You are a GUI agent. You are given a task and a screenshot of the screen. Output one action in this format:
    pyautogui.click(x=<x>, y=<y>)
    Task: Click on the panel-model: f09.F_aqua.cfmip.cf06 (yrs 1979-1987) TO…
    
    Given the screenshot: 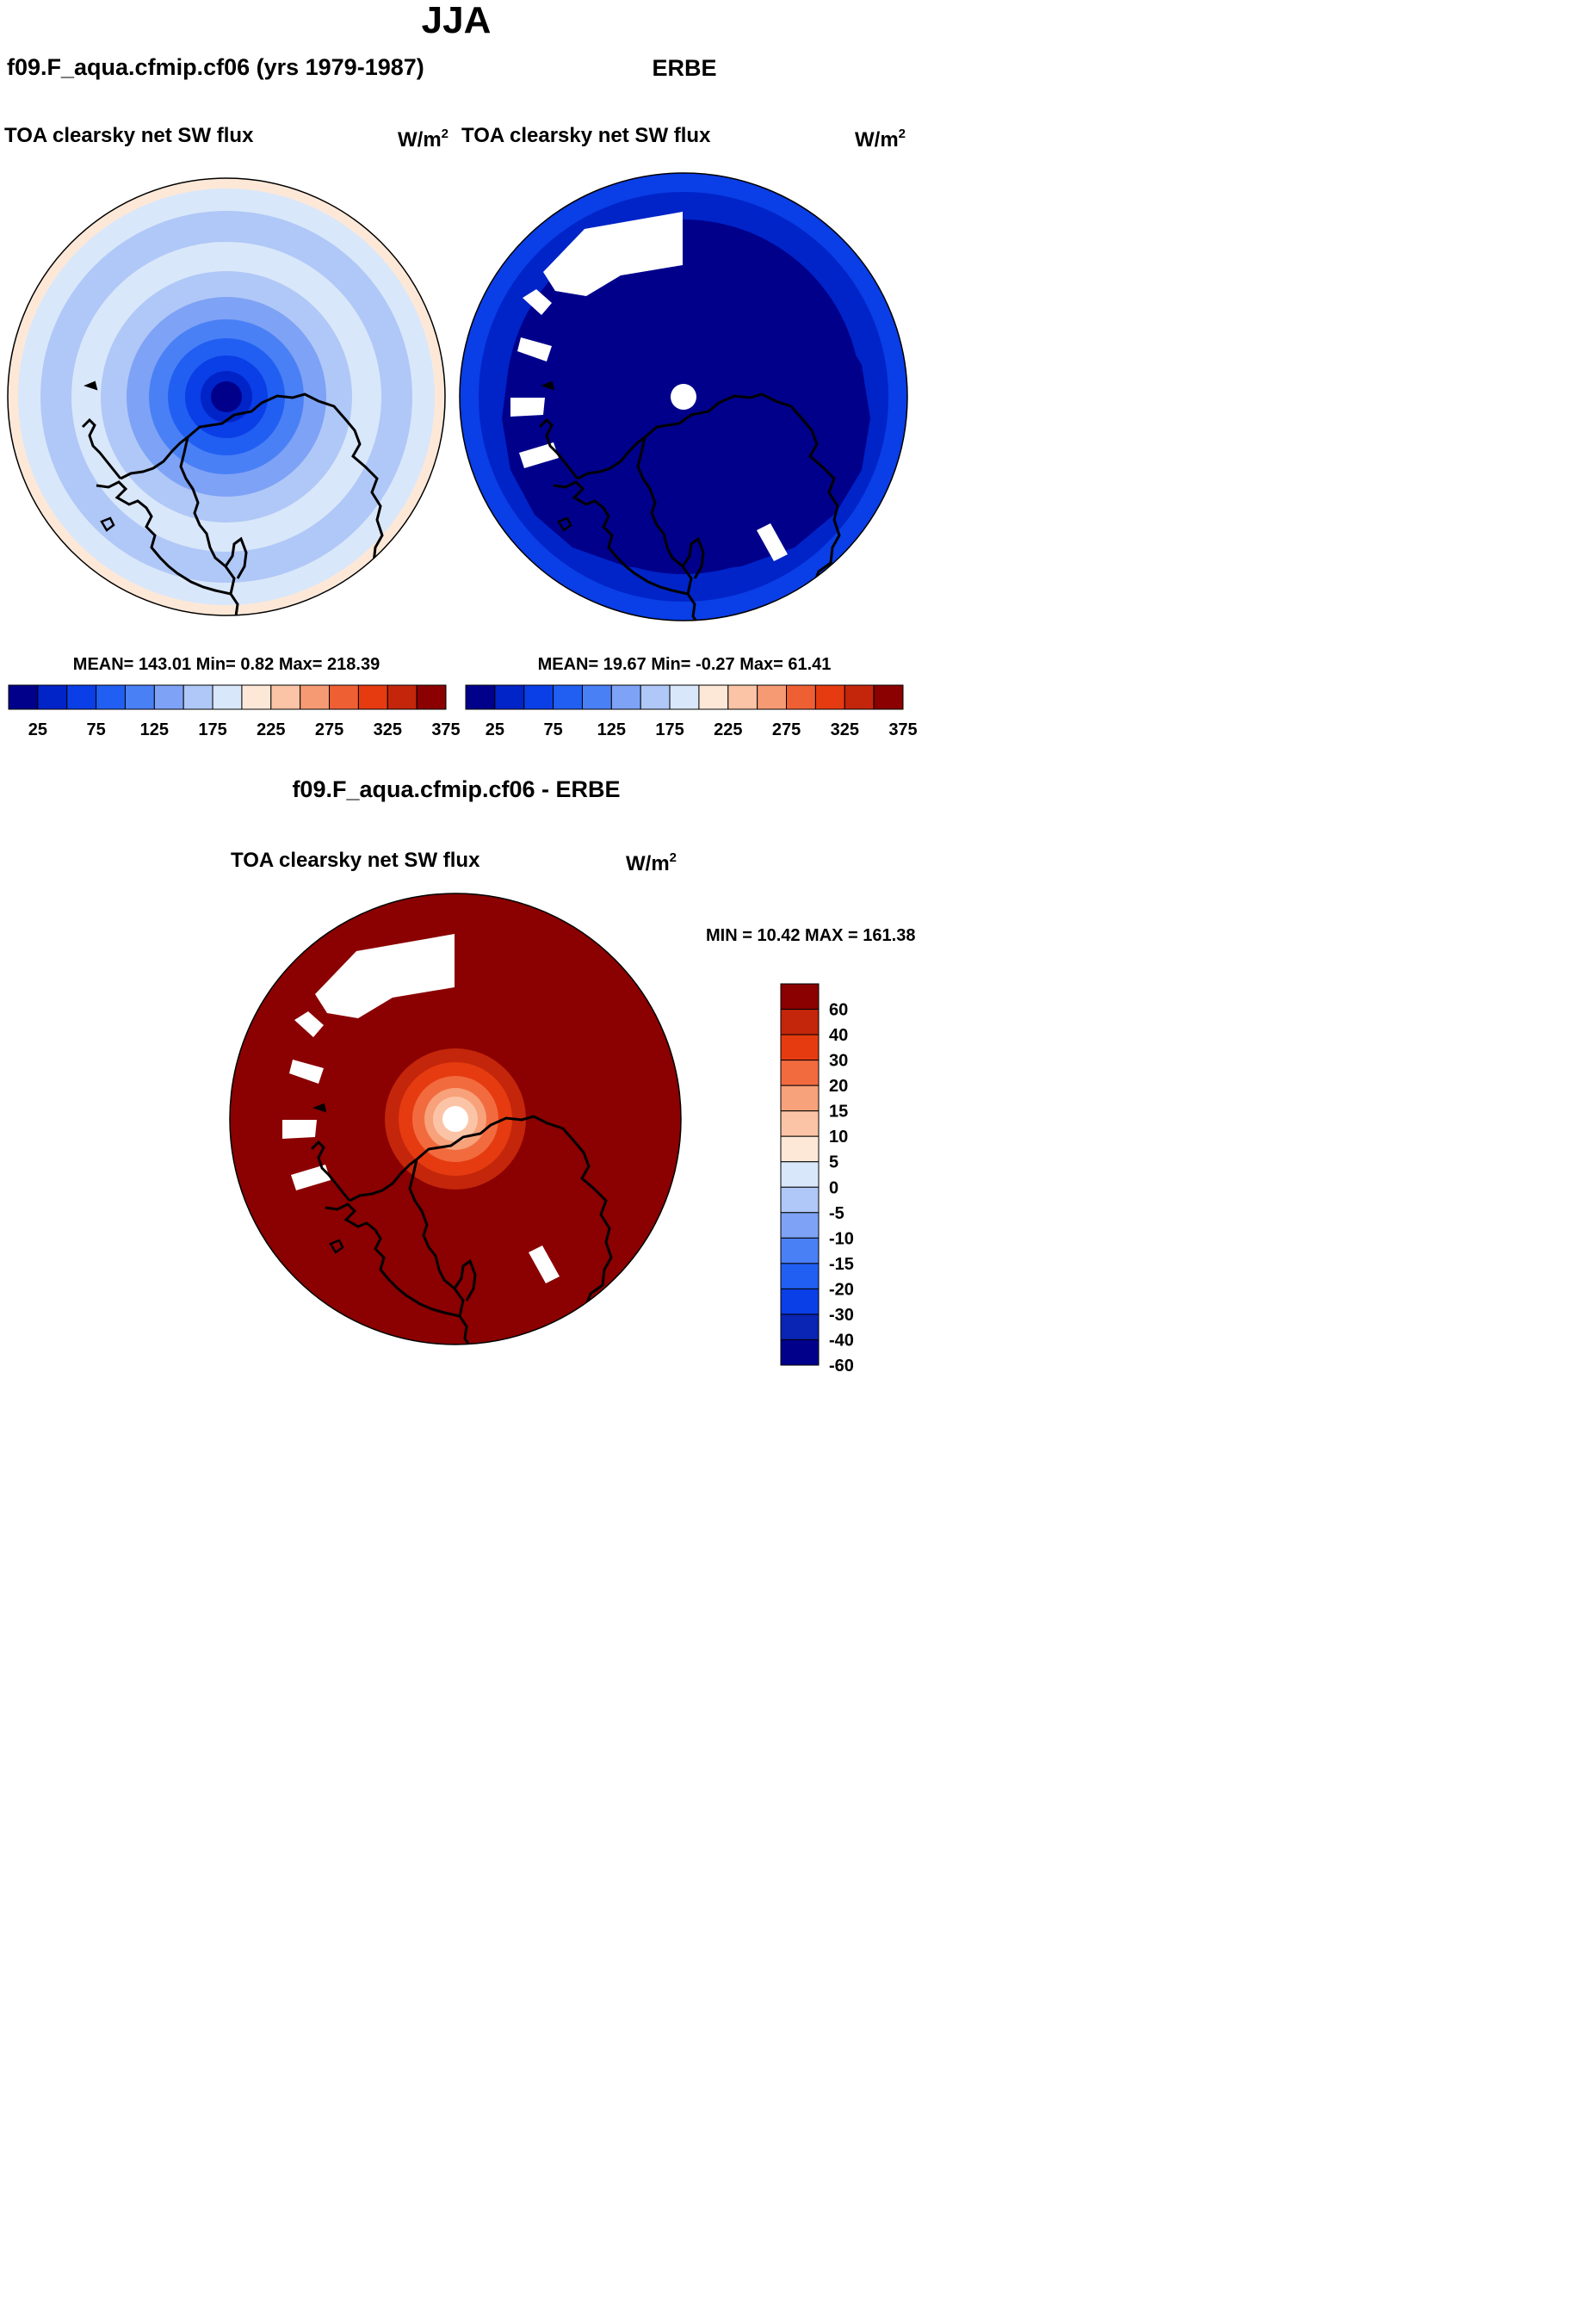 What is the action you would take?
    pyautogui.click(x=232, y=396)
    